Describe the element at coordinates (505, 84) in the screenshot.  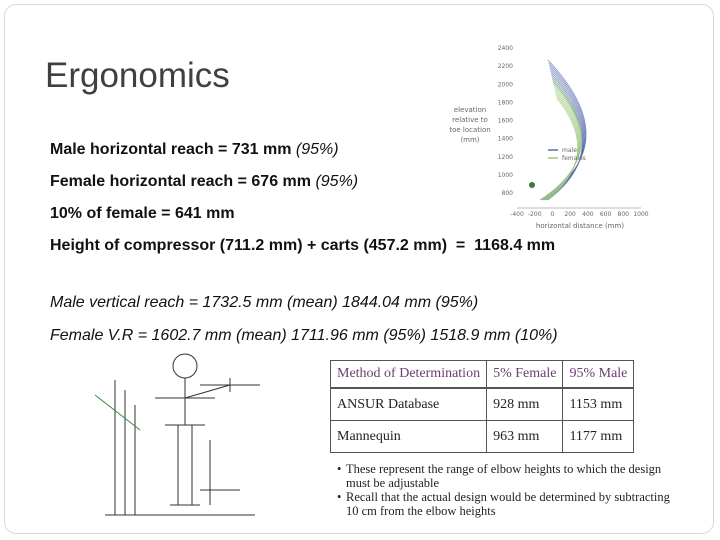
I see `y-tick-label: 2000` at that location.